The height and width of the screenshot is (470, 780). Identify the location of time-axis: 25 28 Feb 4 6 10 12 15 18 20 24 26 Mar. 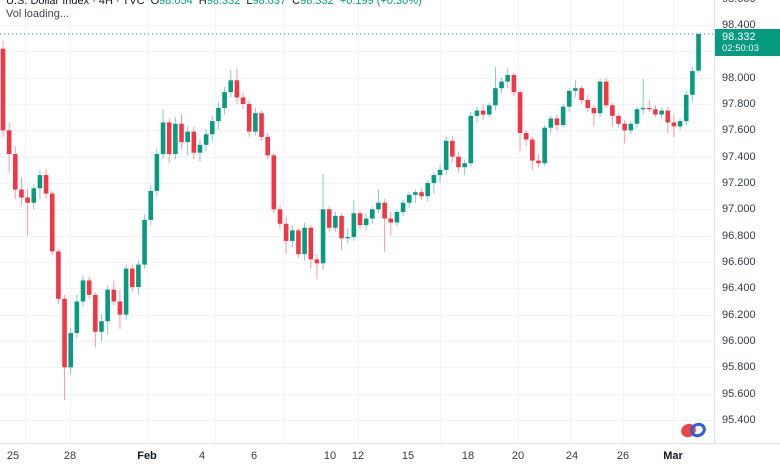
(390, 456).